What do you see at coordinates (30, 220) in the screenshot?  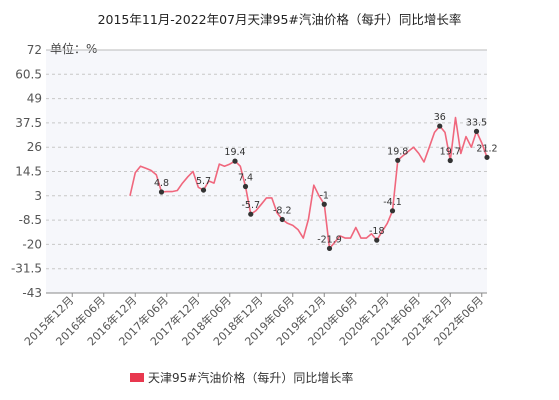 I see `y-tick-label: -8.5` at bounding box center [30, 220].